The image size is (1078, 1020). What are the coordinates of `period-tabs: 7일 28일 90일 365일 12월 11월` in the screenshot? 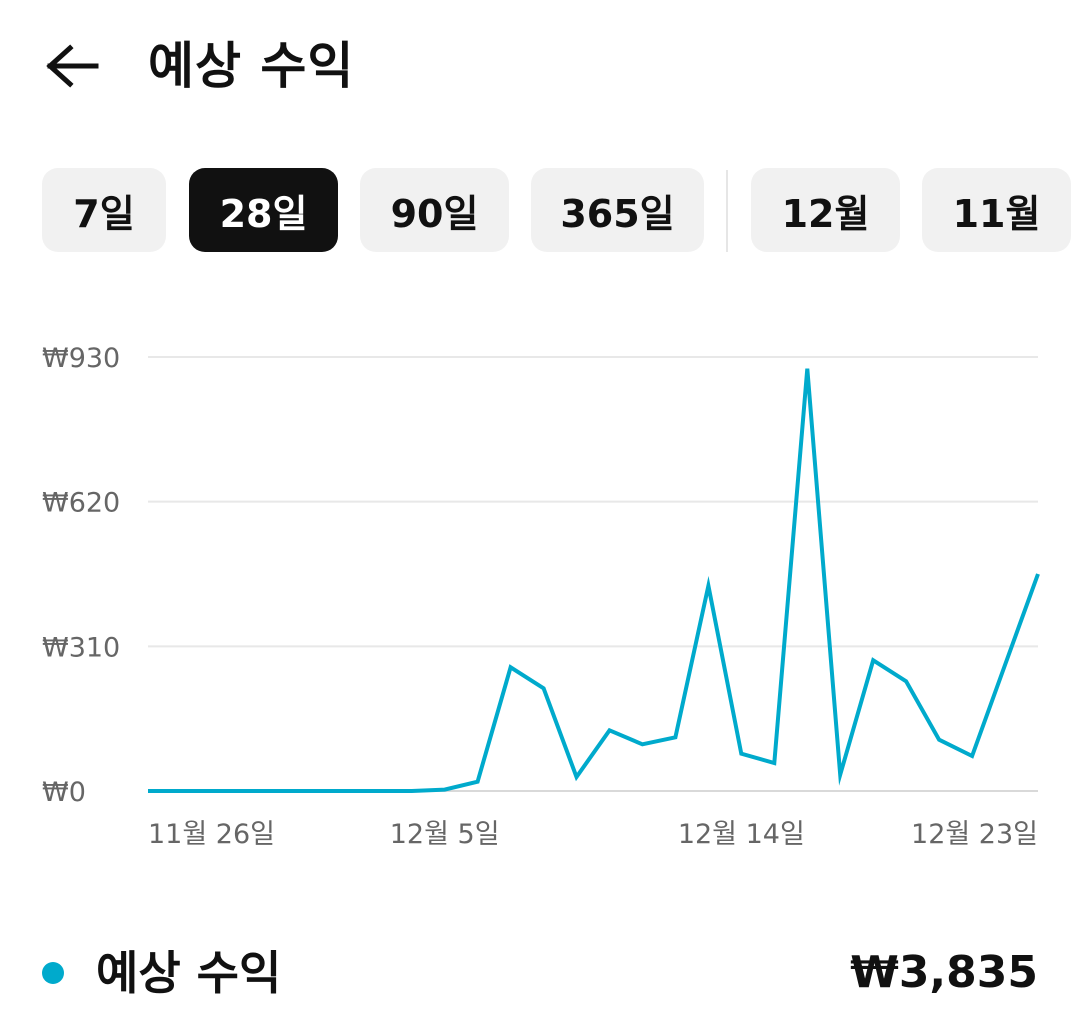 It's located at (539, 211).